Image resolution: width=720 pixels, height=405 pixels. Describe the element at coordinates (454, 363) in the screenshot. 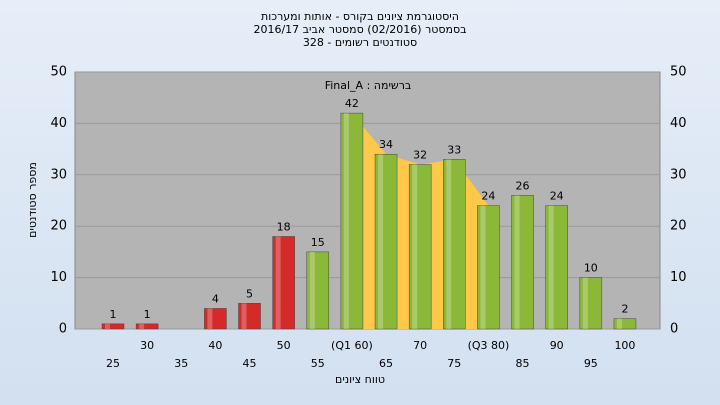

I see `x-tick-label: 75` at that location.